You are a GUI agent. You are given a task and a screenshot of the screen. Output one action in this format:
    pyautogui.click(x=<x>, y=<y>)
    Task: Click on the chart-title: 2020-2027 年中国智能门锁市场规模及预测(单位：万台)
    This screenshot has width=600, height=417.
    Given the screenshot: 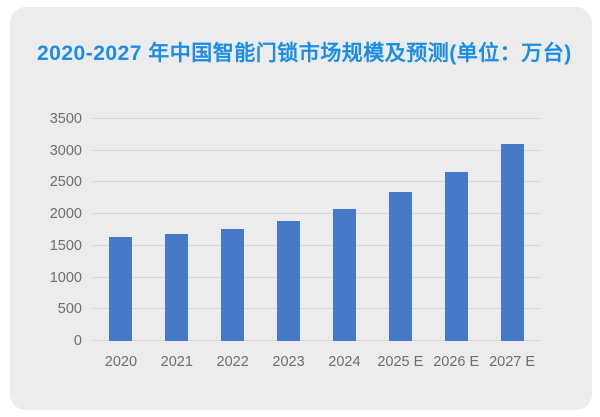 What is the action you would take?
    pyautogui.click(x=304, y=53)
    